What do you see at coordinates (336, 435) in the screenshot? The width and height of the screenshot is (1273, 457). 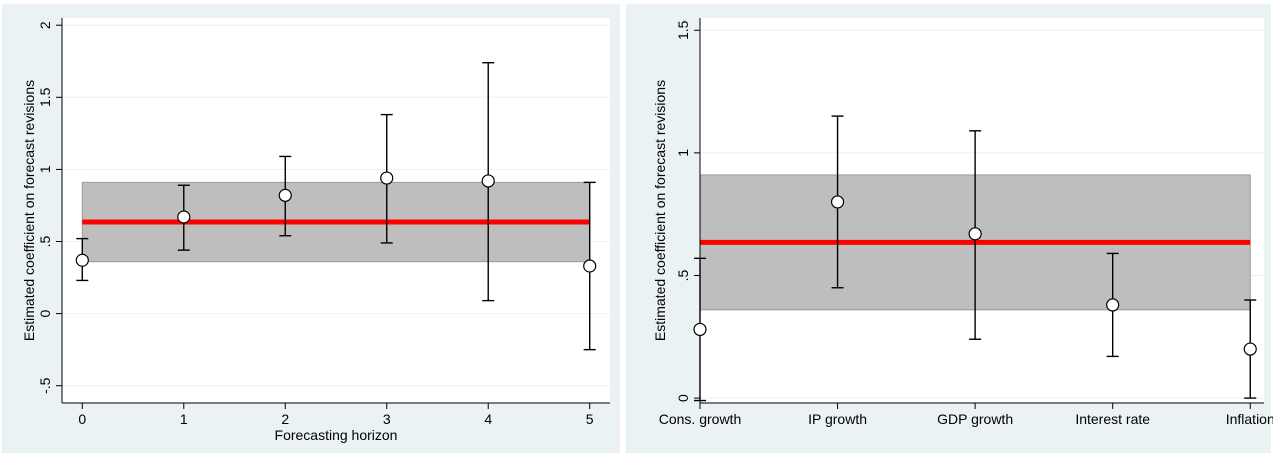 I see `x-axis-title: Forecasting horizon` at bounding box center [336, 435].